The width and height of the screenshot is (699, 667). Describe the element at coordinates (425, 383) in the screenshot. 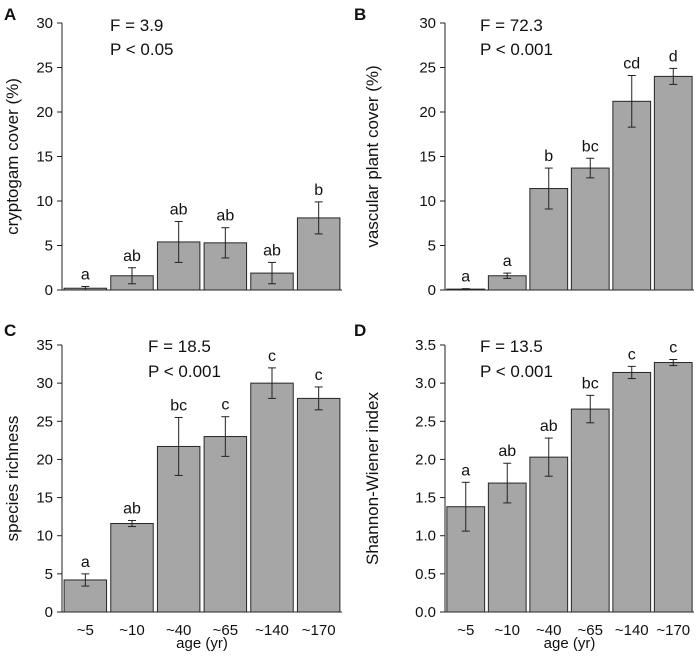

I see `y-tick-label: 3.0` at that location.